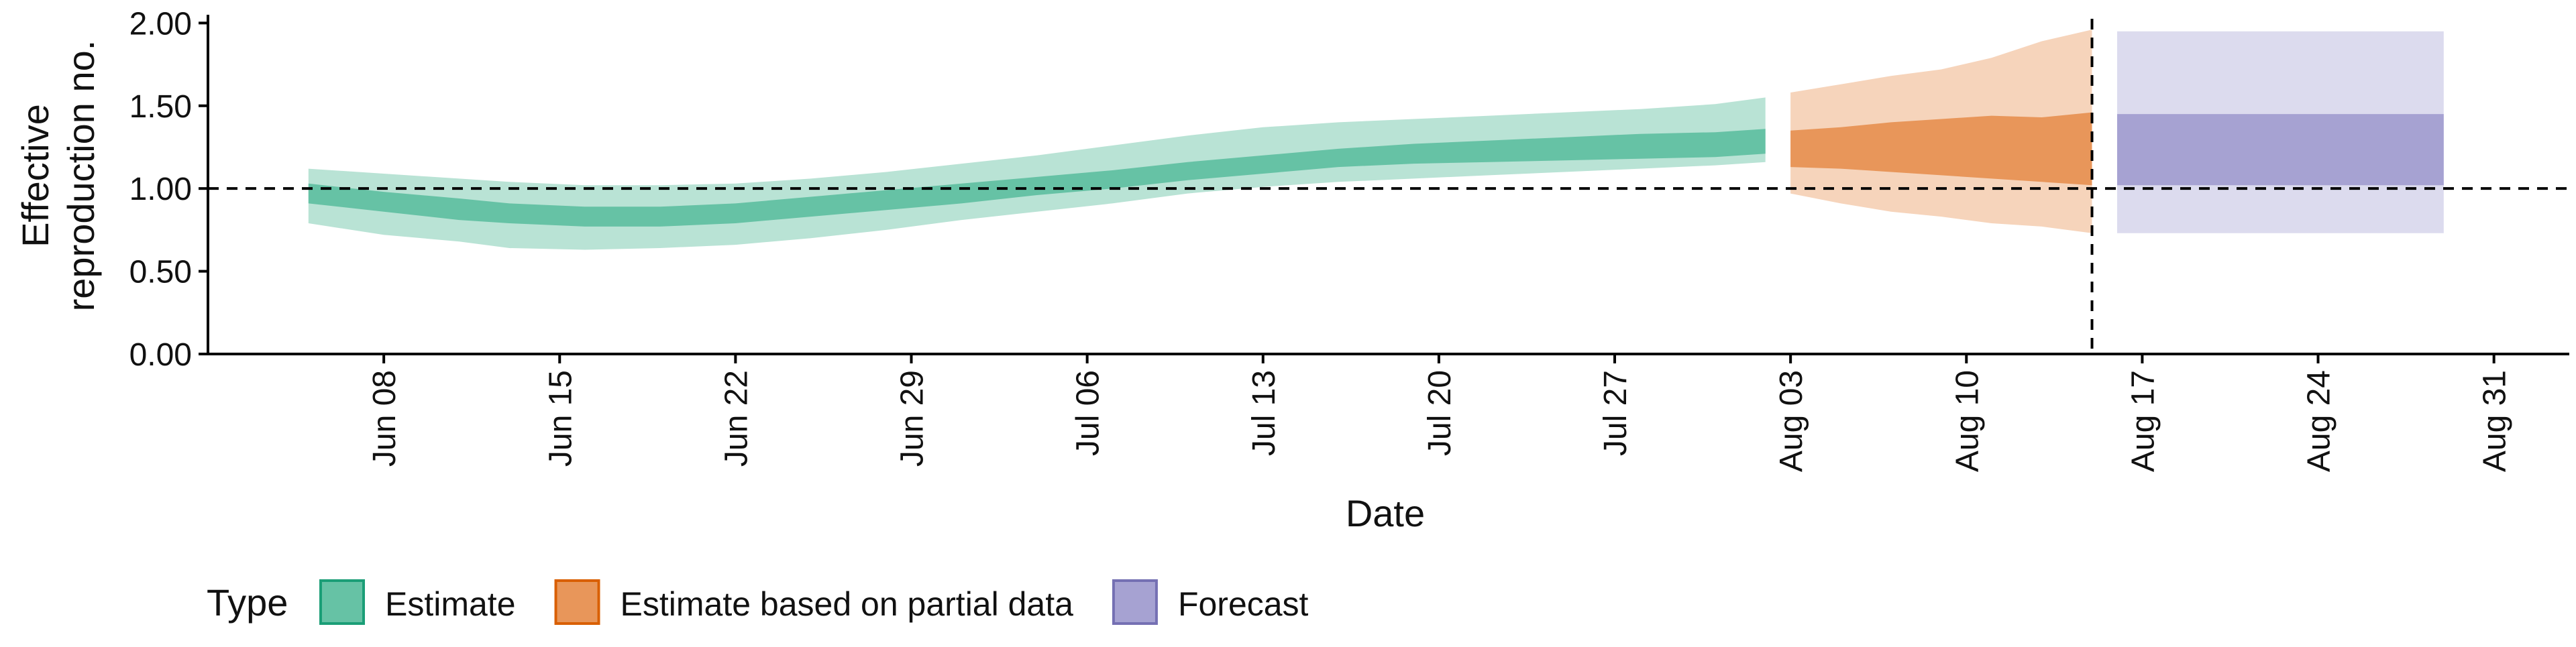 The image size is (2576, 647). I want to click on estimate-outer-band, so click(1037, 173).